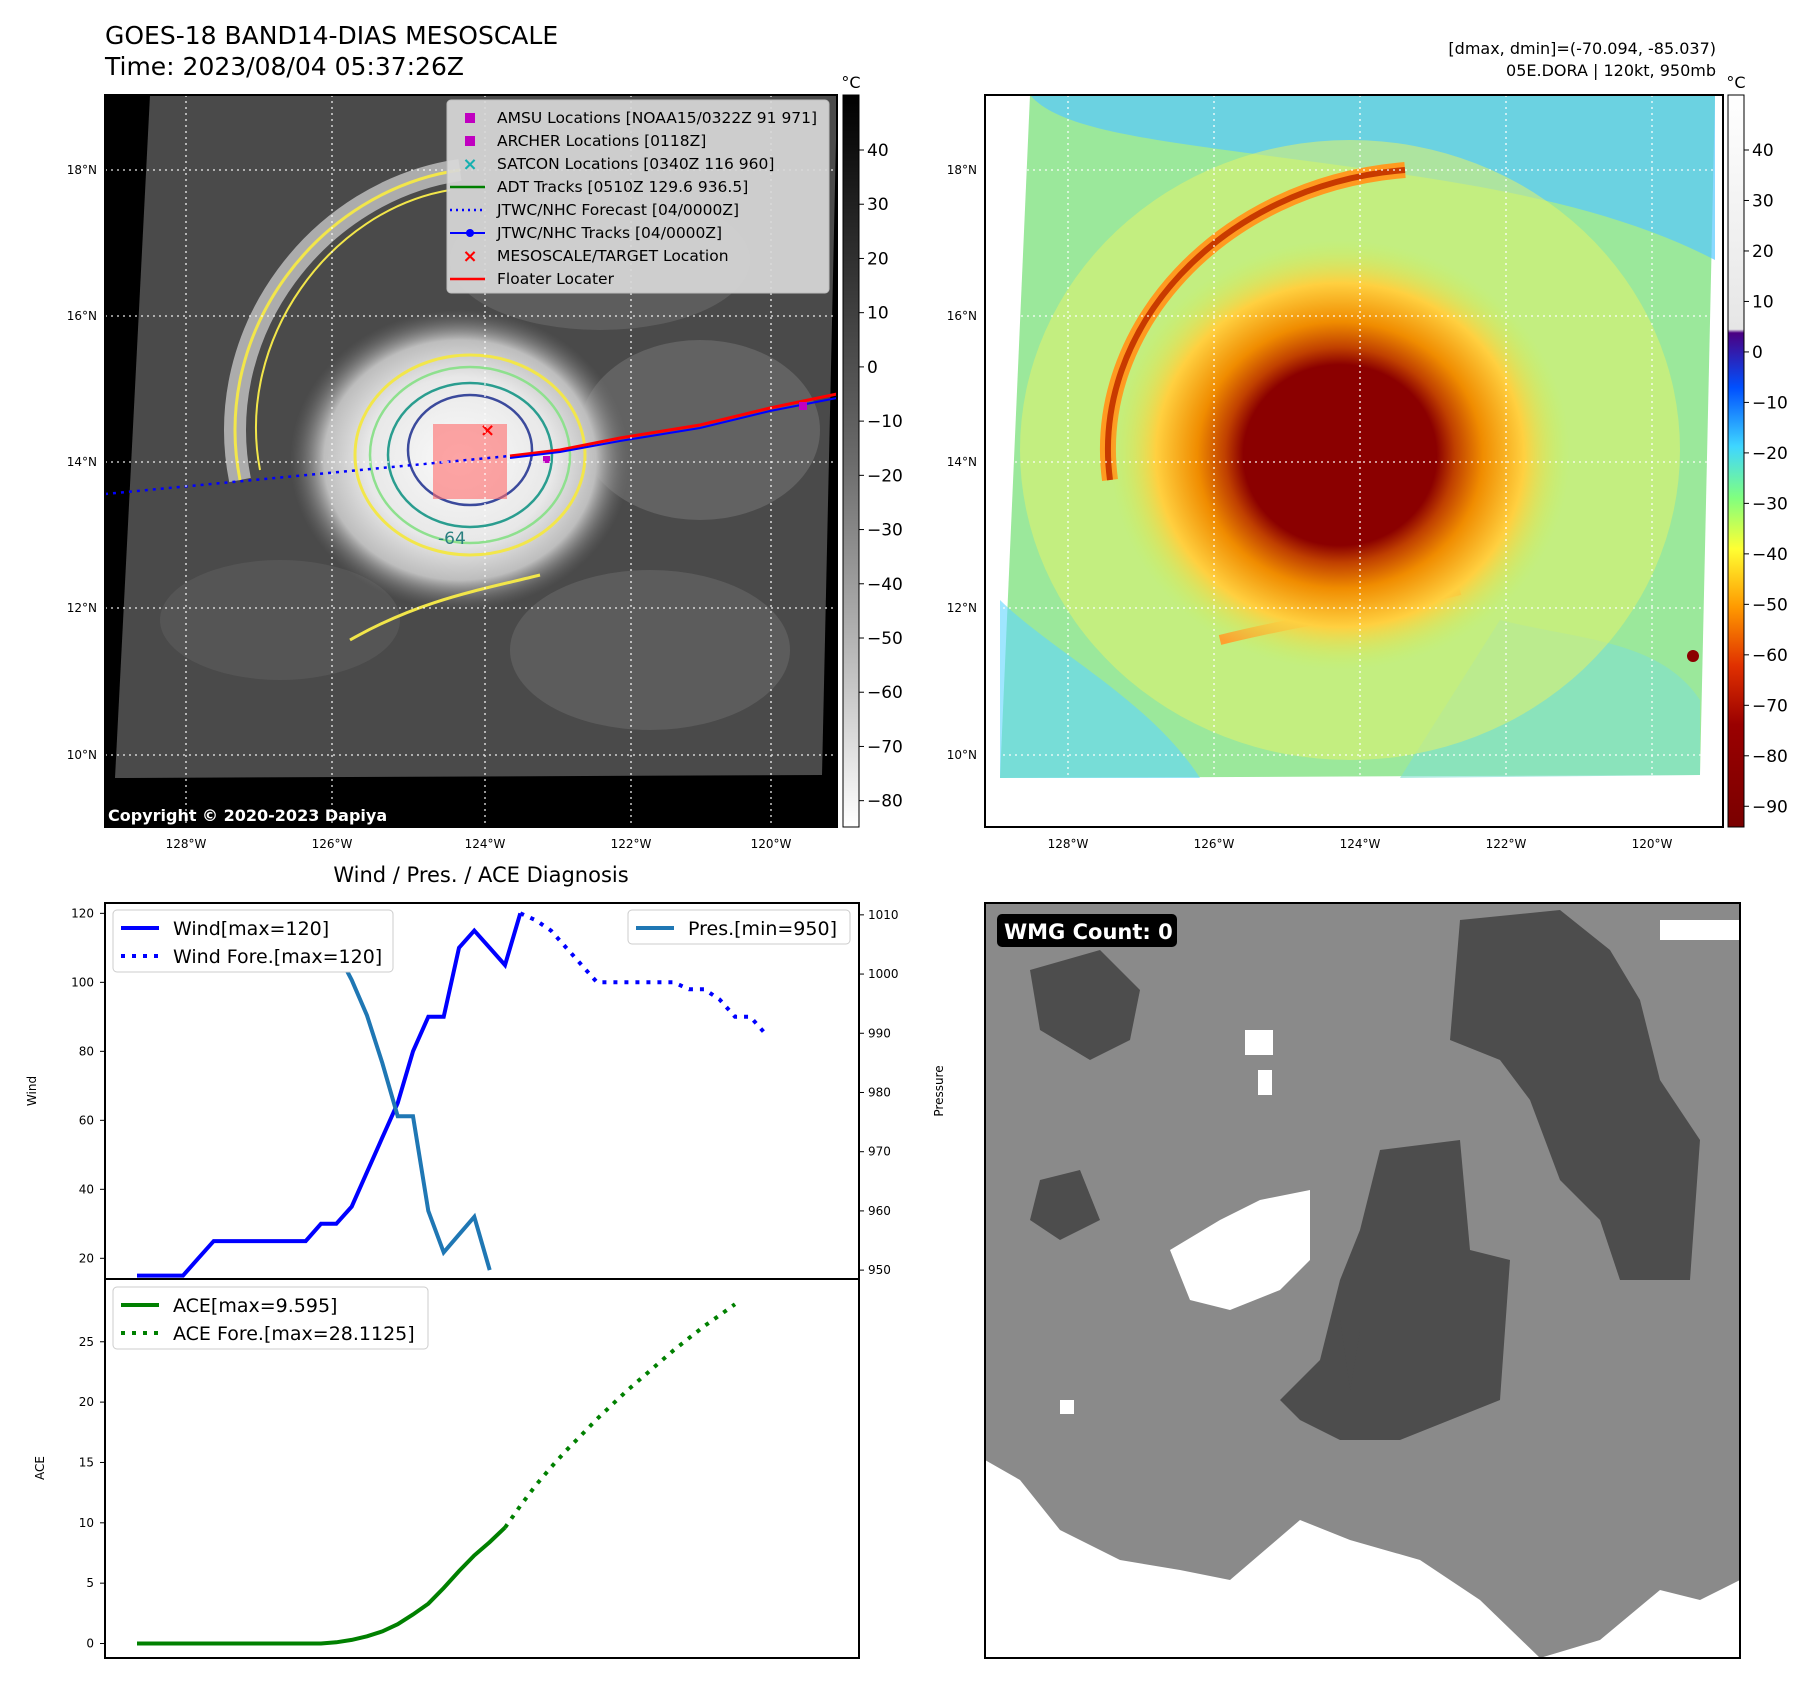 Image resolution: width=1797 pixels, height=1684 pixels. Describe the element at coordinates (879, 1270) in the screenshot. I see `y2-tick-label: 950` at that location.